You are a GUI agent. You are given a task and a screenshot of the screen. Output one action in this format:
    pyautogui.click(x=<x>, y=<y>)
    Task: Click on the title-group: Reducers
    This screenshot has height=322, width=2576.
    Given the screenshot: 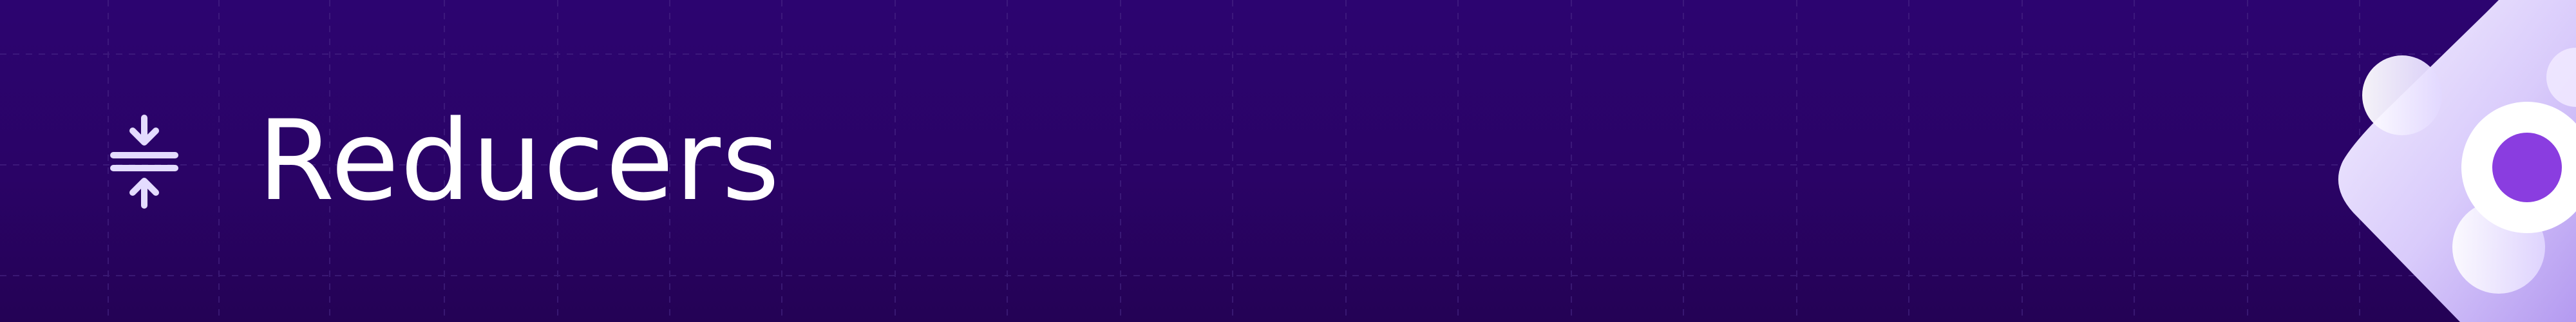 What is the action you would take?
    pyautogui.click(x=445, y=160)
    